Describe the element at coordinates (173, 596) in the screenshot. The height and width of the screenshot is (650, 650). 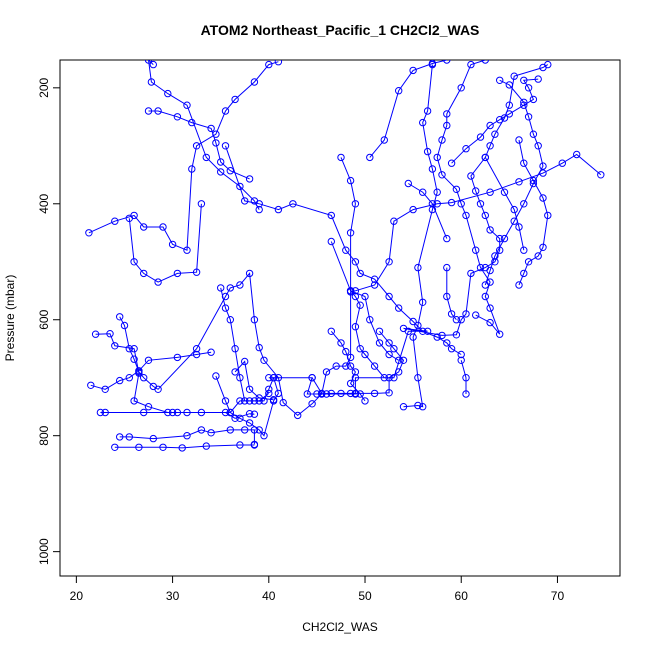
I see `x-tick-label-1: 30` at that location.